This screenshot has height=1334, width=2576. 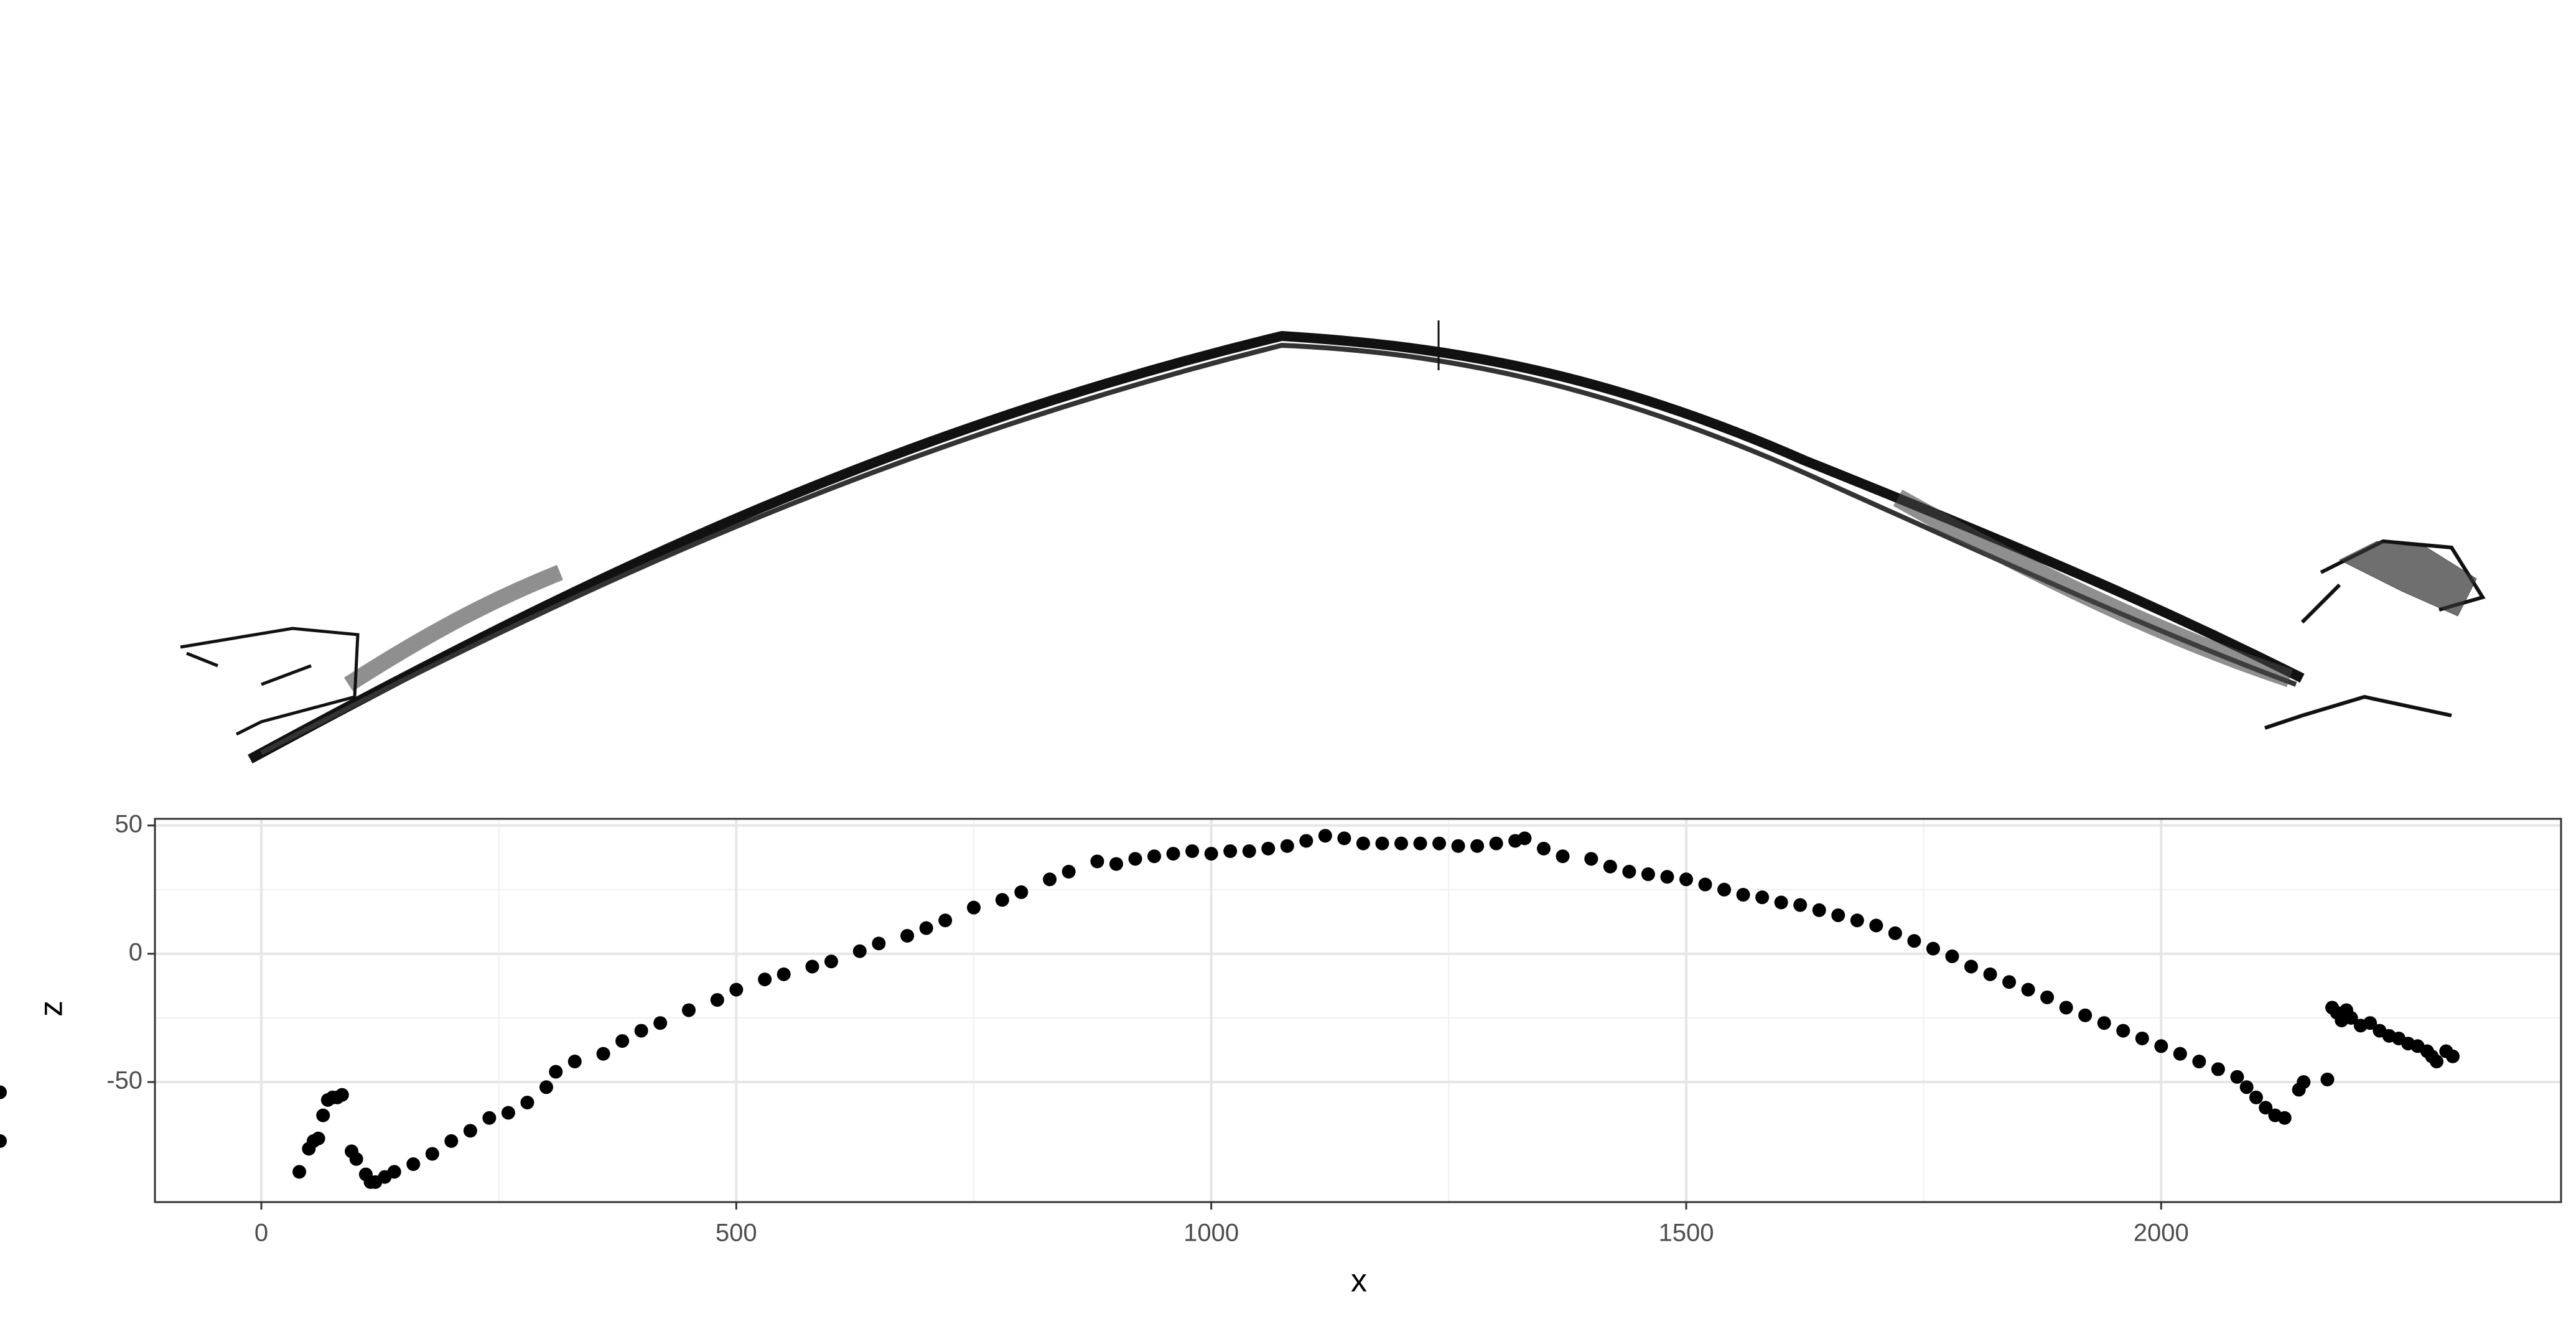 I want to click on x-tick-label: 1500, so click(x=1686, y=1233).